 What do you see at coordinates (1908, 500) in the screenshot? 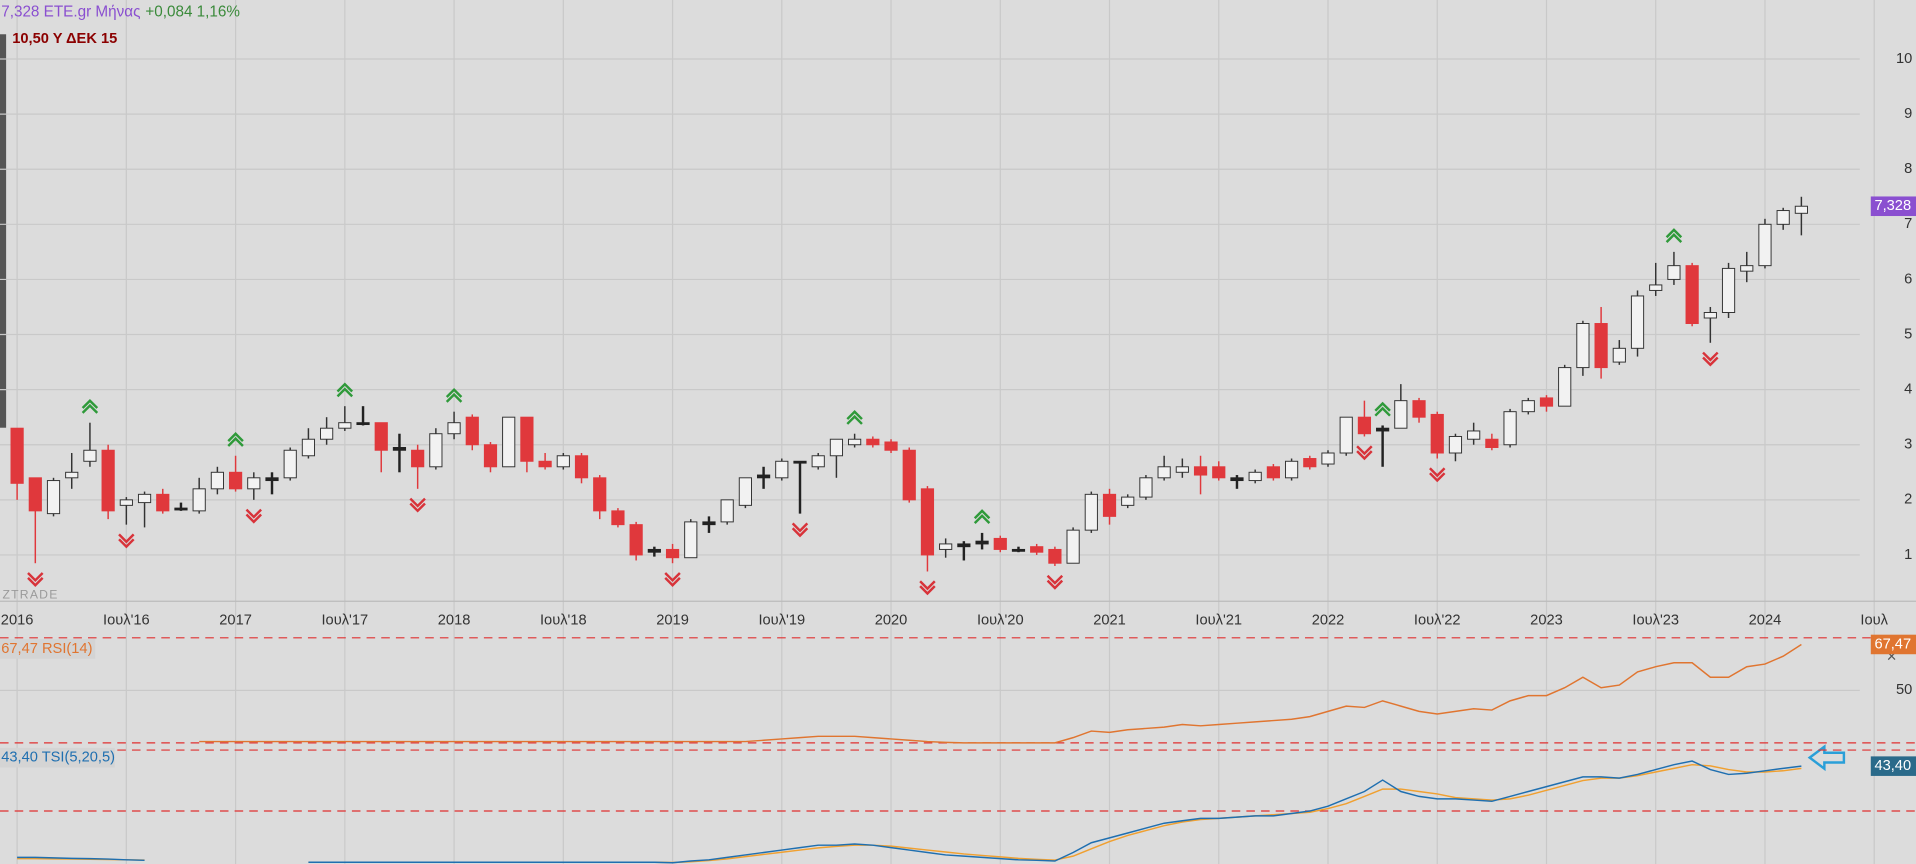
I see `y-tick-label: 2` at bounding box center [1908, 500].